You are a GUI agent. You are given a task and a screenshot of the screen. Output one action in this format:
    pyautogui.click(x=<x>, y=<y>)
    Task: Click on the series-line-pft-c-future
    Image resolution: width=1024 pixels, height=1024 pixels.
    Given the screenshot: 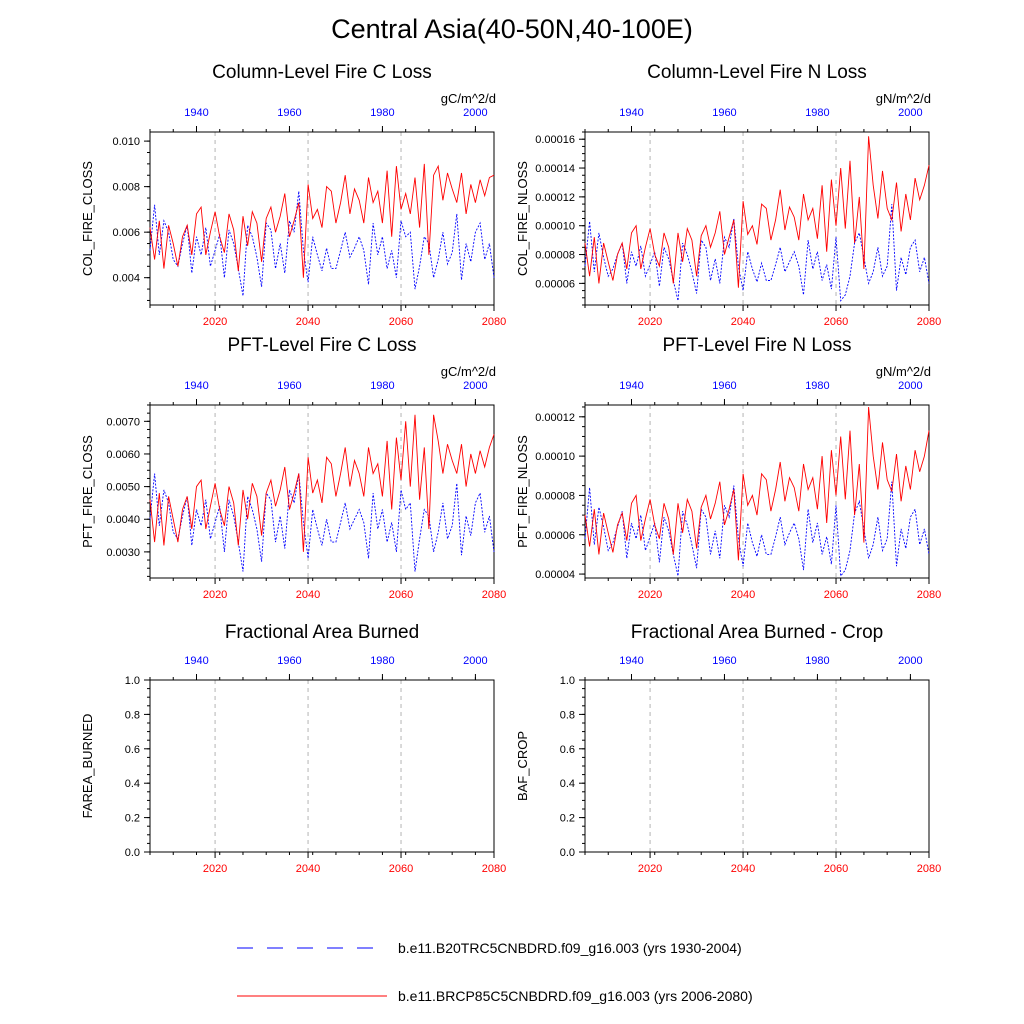 What is the action you would take?
    pyautogui.click(x=322, y=483)
    